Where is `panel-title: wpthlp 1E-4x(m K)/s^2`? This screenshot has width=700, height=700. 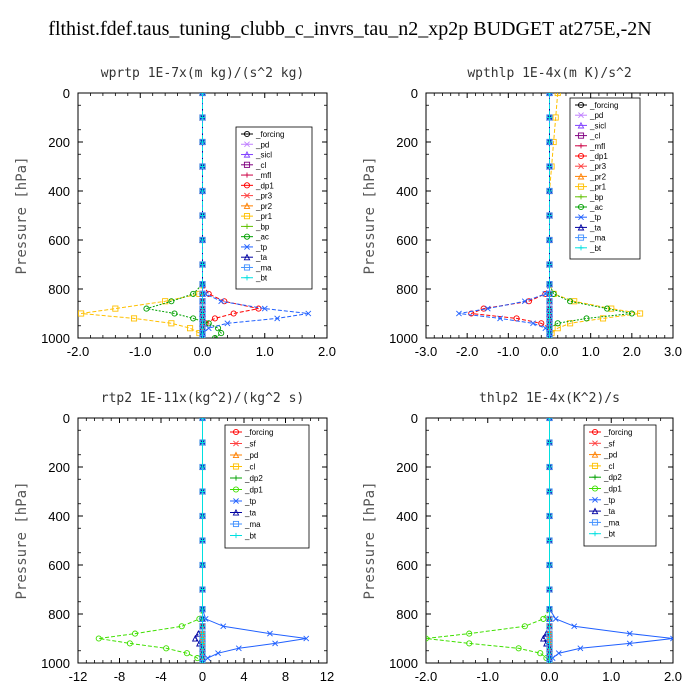 panel-title: wpthlp 1E-4x(m K)/s^2 is located at coordinates (549, 73).